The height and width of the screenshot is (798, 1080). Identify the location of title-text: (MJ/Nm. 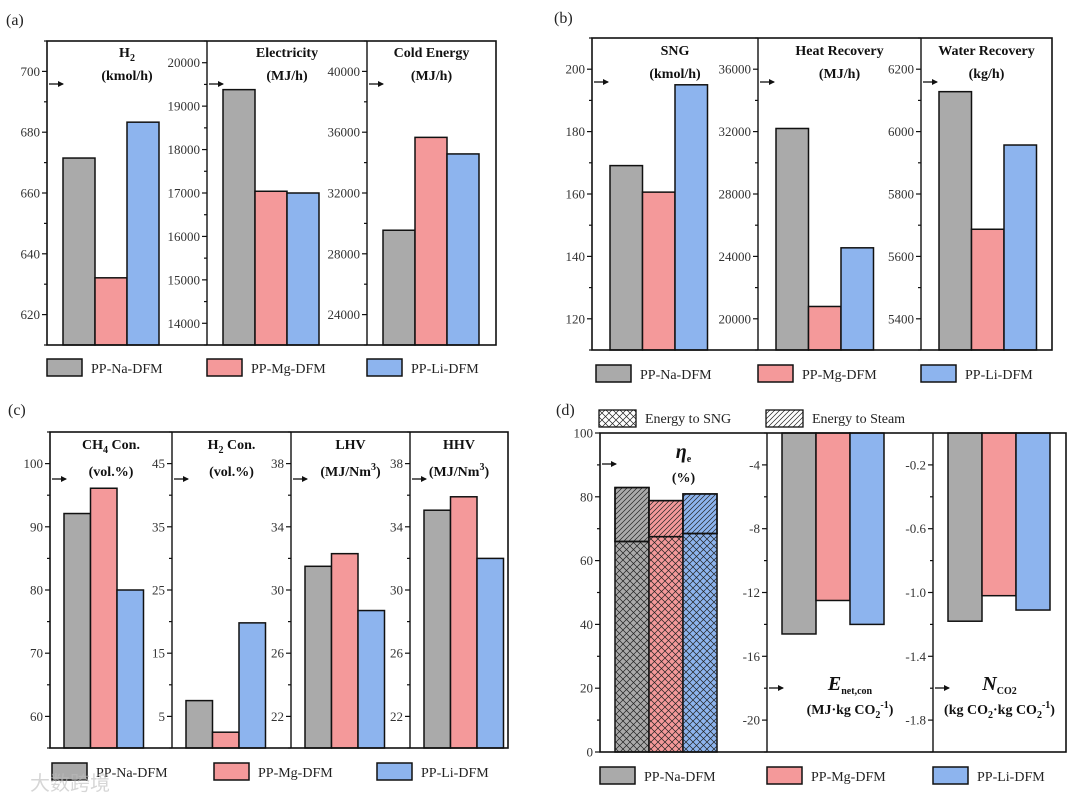
(454, 472).